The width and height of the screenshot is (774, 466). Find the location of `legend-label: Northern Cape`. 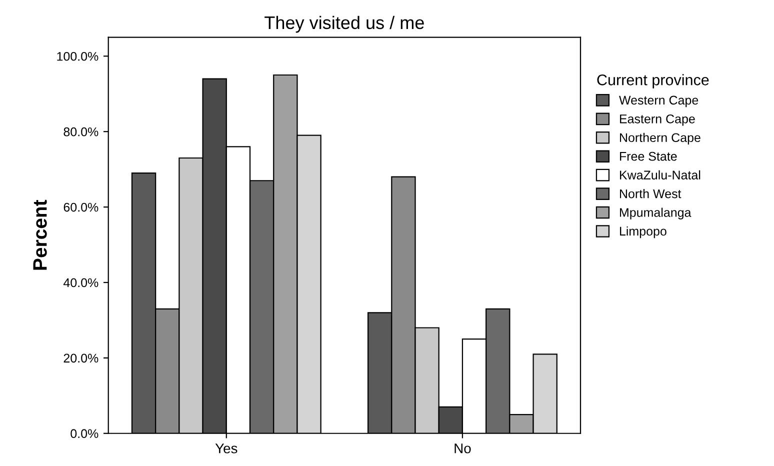

legend-label: Northern Cape is located at coordinates (660, 138).